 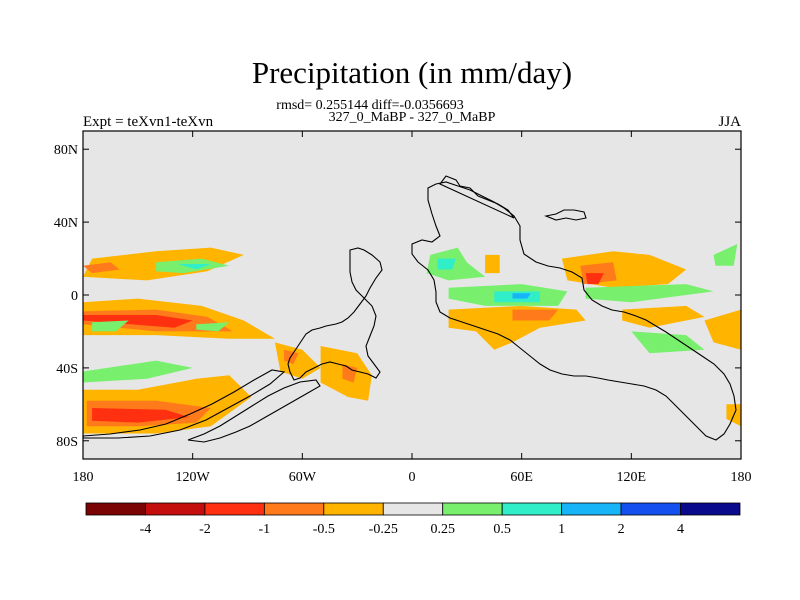 I want to click on anomaly-region-tropics-wet-east, so click(x=725, y=255).